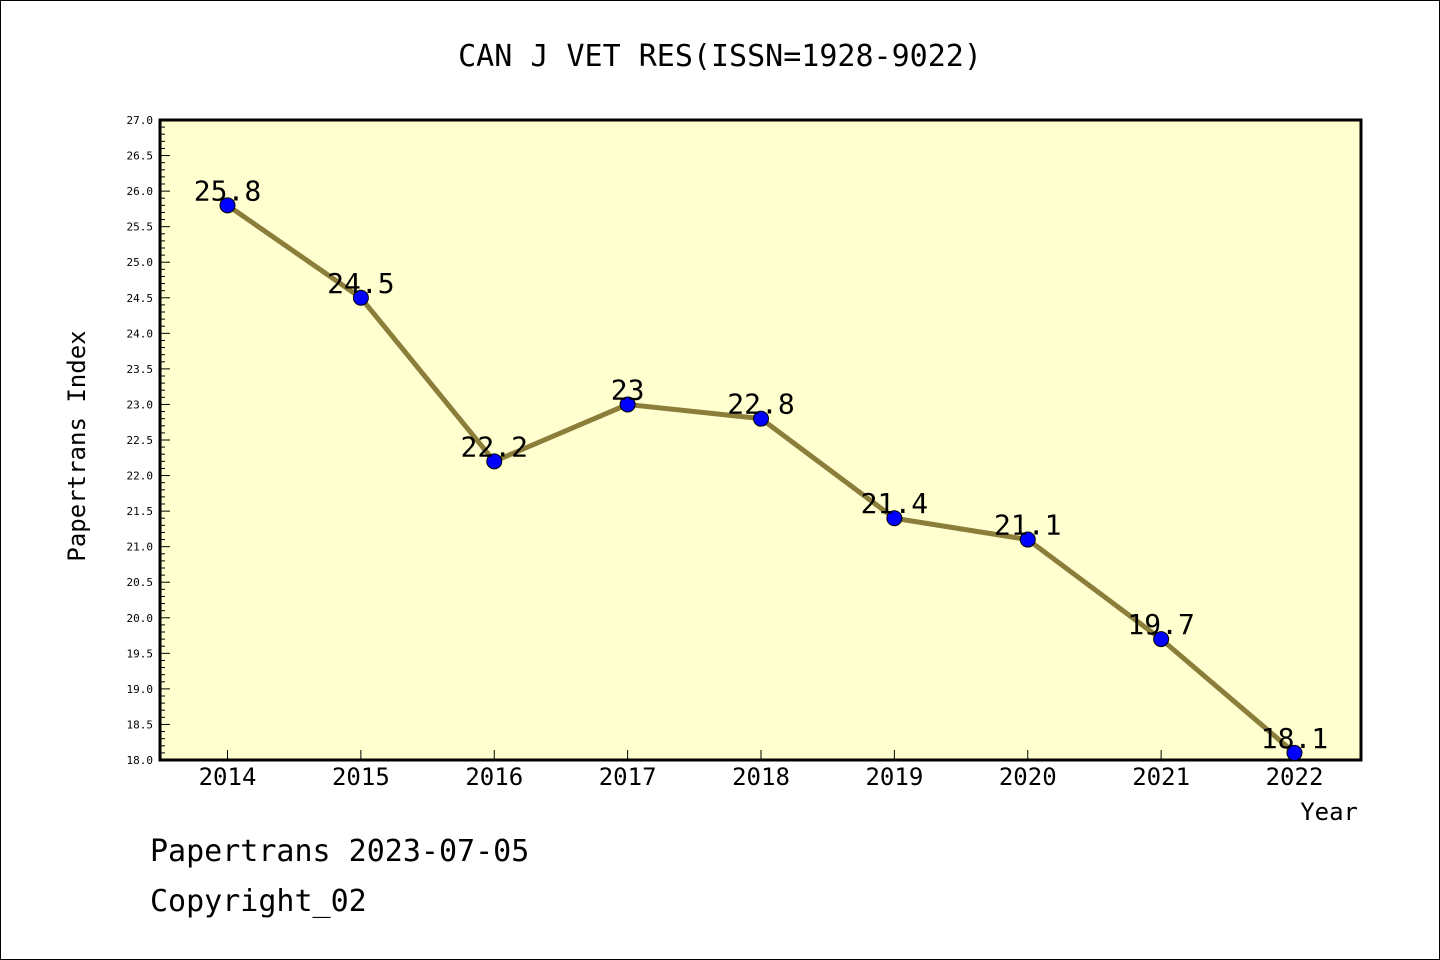 The height and width of the screenshot is (960, 1440). Describe the element at coordinates (1027, 525) in the screenshot. I see `data-label: 21.1` at that location.